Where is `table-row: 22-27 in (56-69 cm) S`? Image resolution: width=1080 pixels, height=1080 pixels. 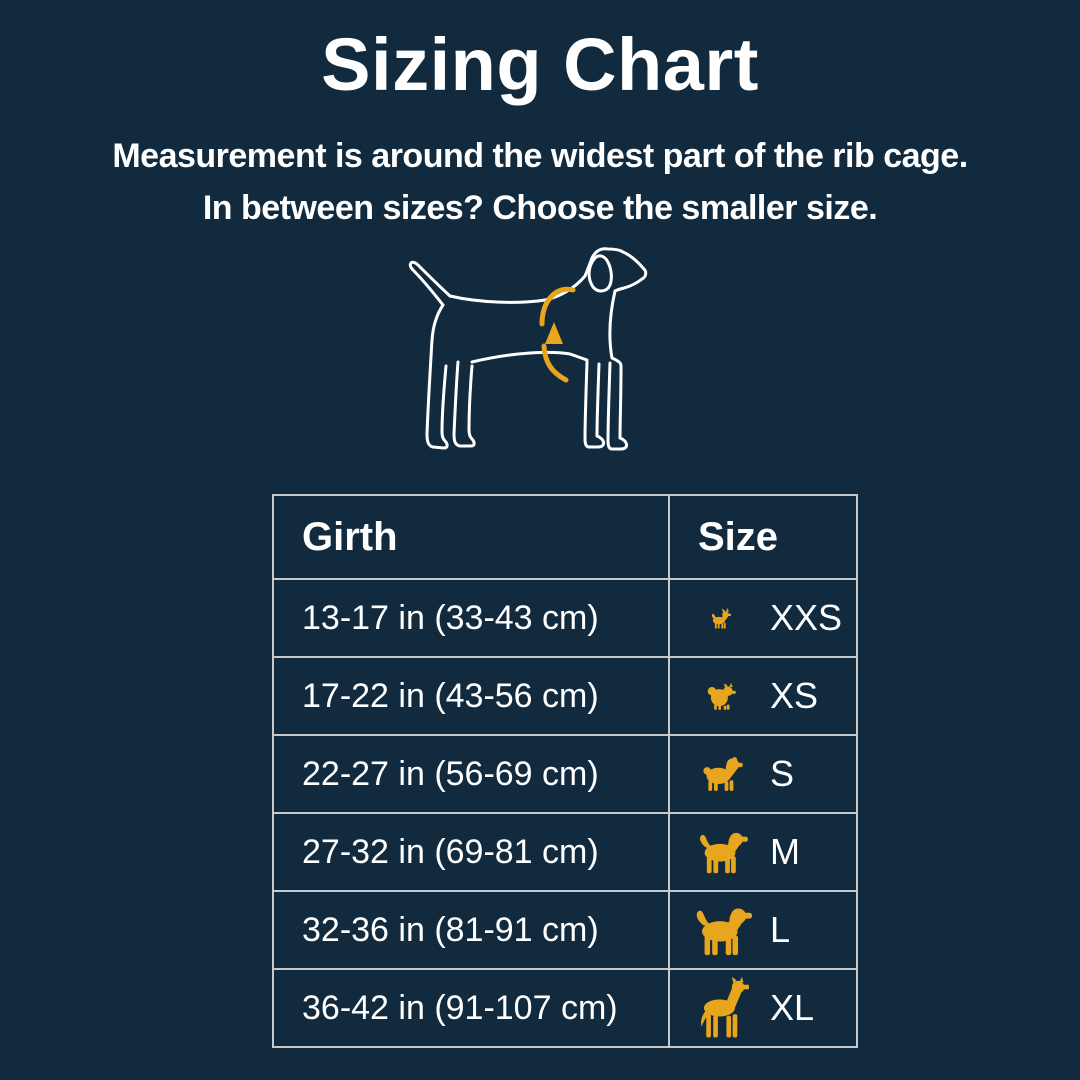
table-row: 22-27 in (56-69 cm) S is located at coordinates (565, 773).